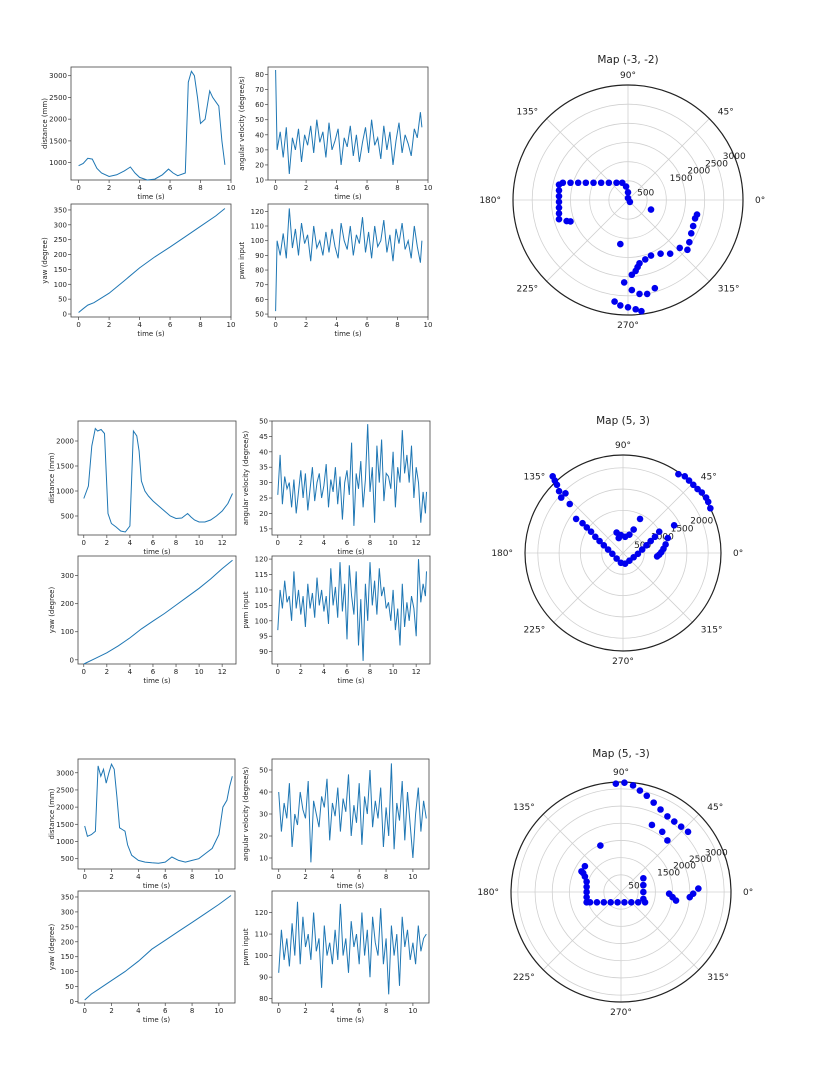 The image size is (834, 1077). I want to click on y-tick-label: 120, so click(257, 212).